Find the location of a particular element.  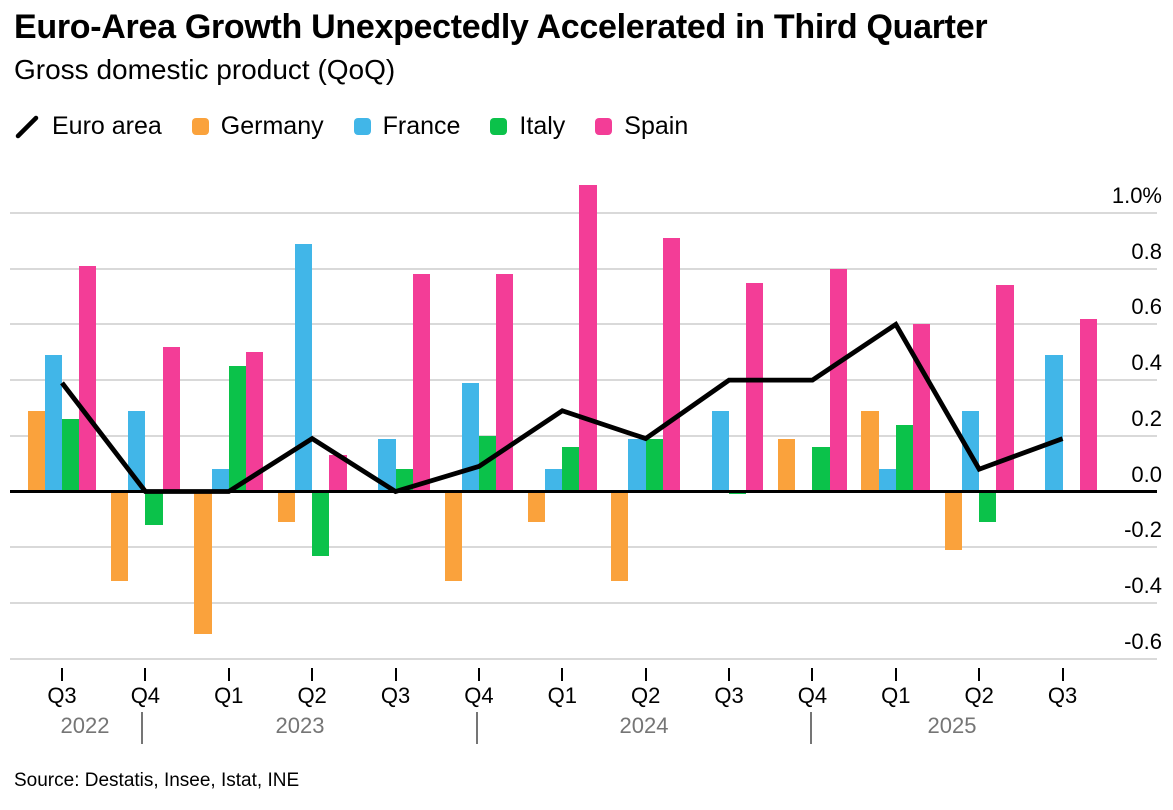

bar-spain-q3-2022 is located at coordinates (88, 378).